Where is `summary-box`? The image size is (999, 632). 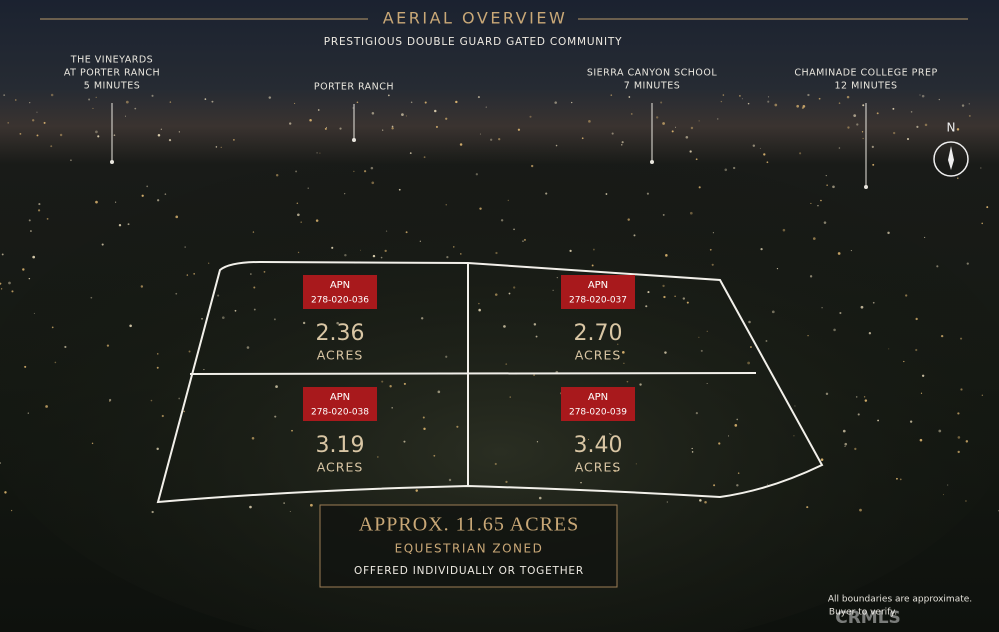
summary-box is located at coordinates (468, 546).